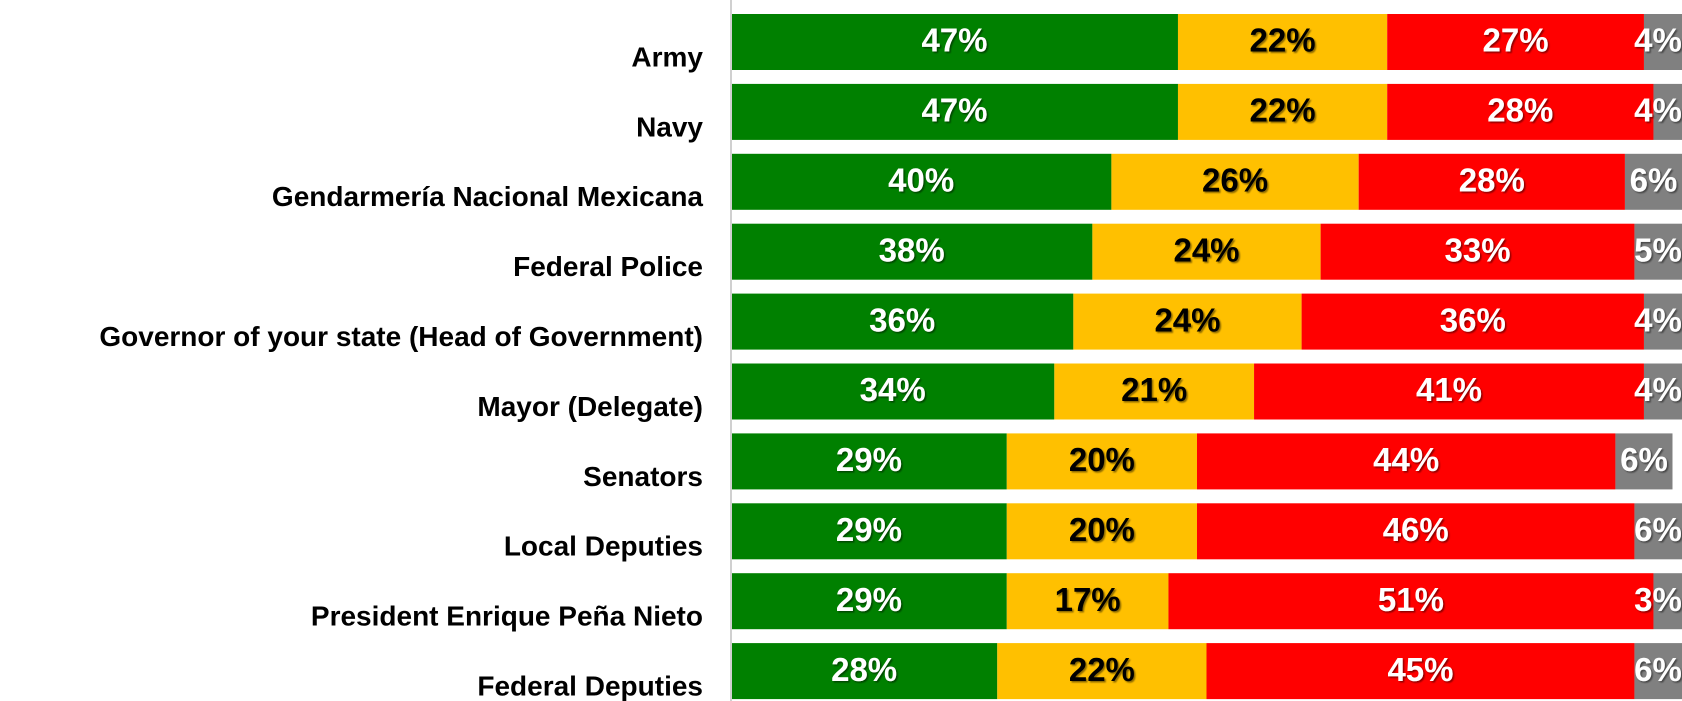 Image resolution: width=1682 pixels, height=701 pixels. I want to click on value-label: 5%, so click(1658, 249).